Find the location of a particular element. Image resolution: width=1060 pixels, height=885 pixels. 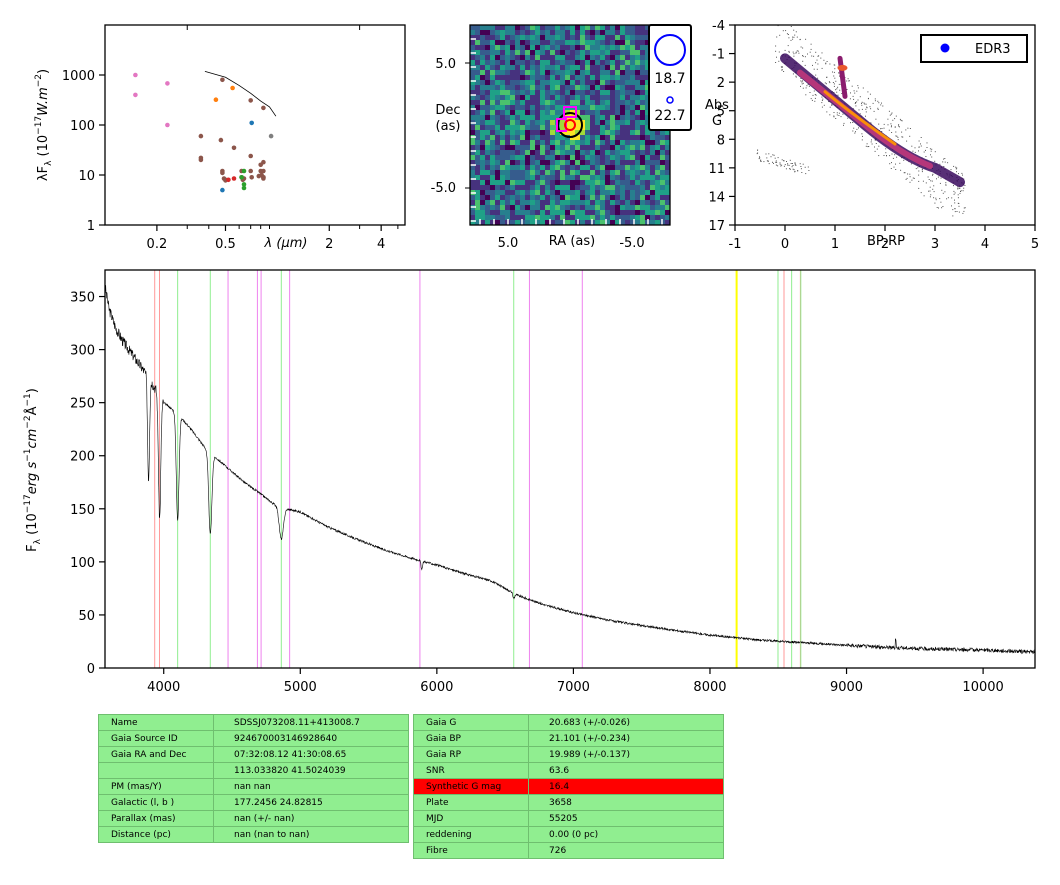

table-row: Gaia Source ID 924670003146928640 is located at coordinates (253, 738).